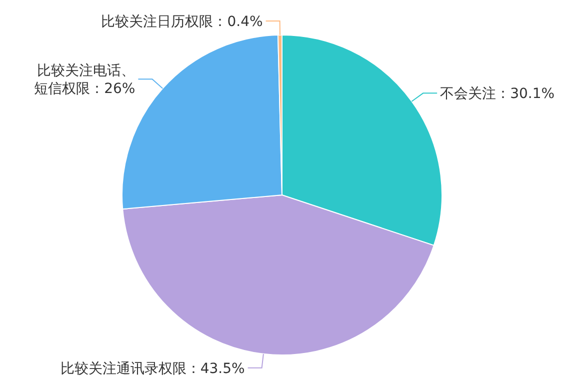 The image size is (571, 379). I want to click on slice-label: 不会关注：30.1%, so click(497, 94).